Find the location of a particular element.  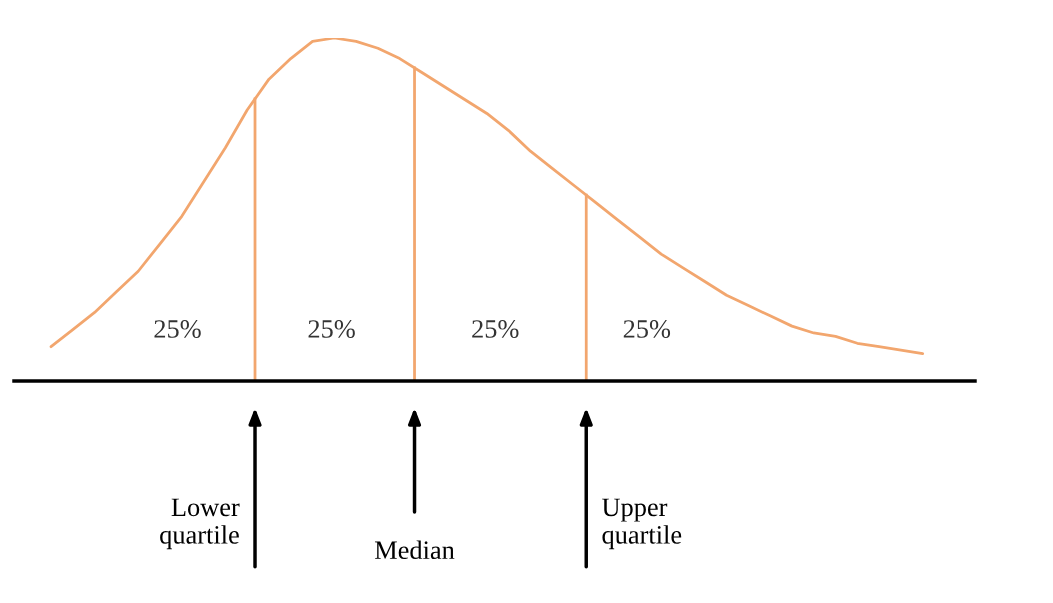

text: Lower quartile is located at coordinates (200, 524).